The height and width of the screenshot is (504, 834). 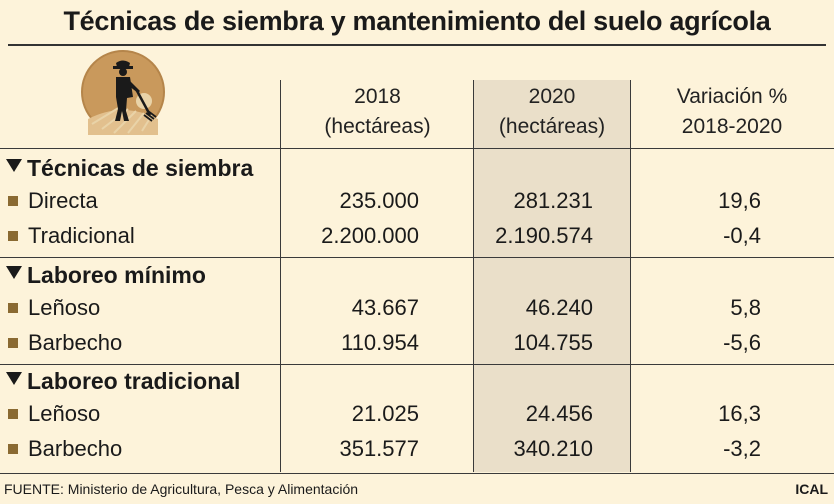 I want to click on row-label-text: Tradicional, so click(x=81, y=235).